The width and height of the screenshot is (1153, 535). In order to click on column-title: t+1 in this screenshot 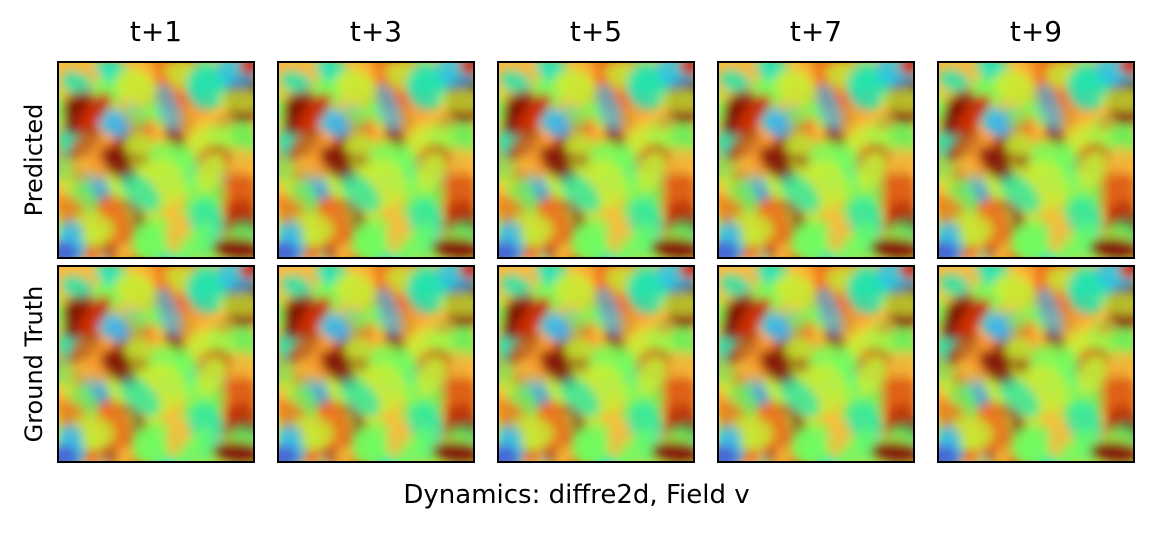, I will do `click(156, 31)`.